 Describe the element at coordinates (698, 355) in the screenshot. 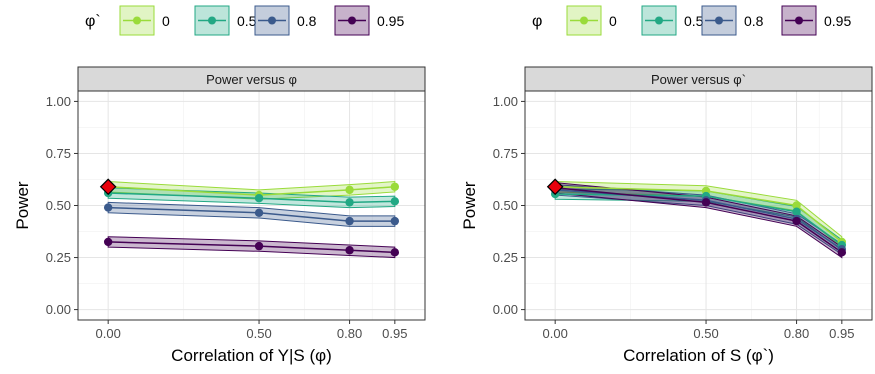

I see `x-axis-title: Correlation of S (φ`)` at that location.